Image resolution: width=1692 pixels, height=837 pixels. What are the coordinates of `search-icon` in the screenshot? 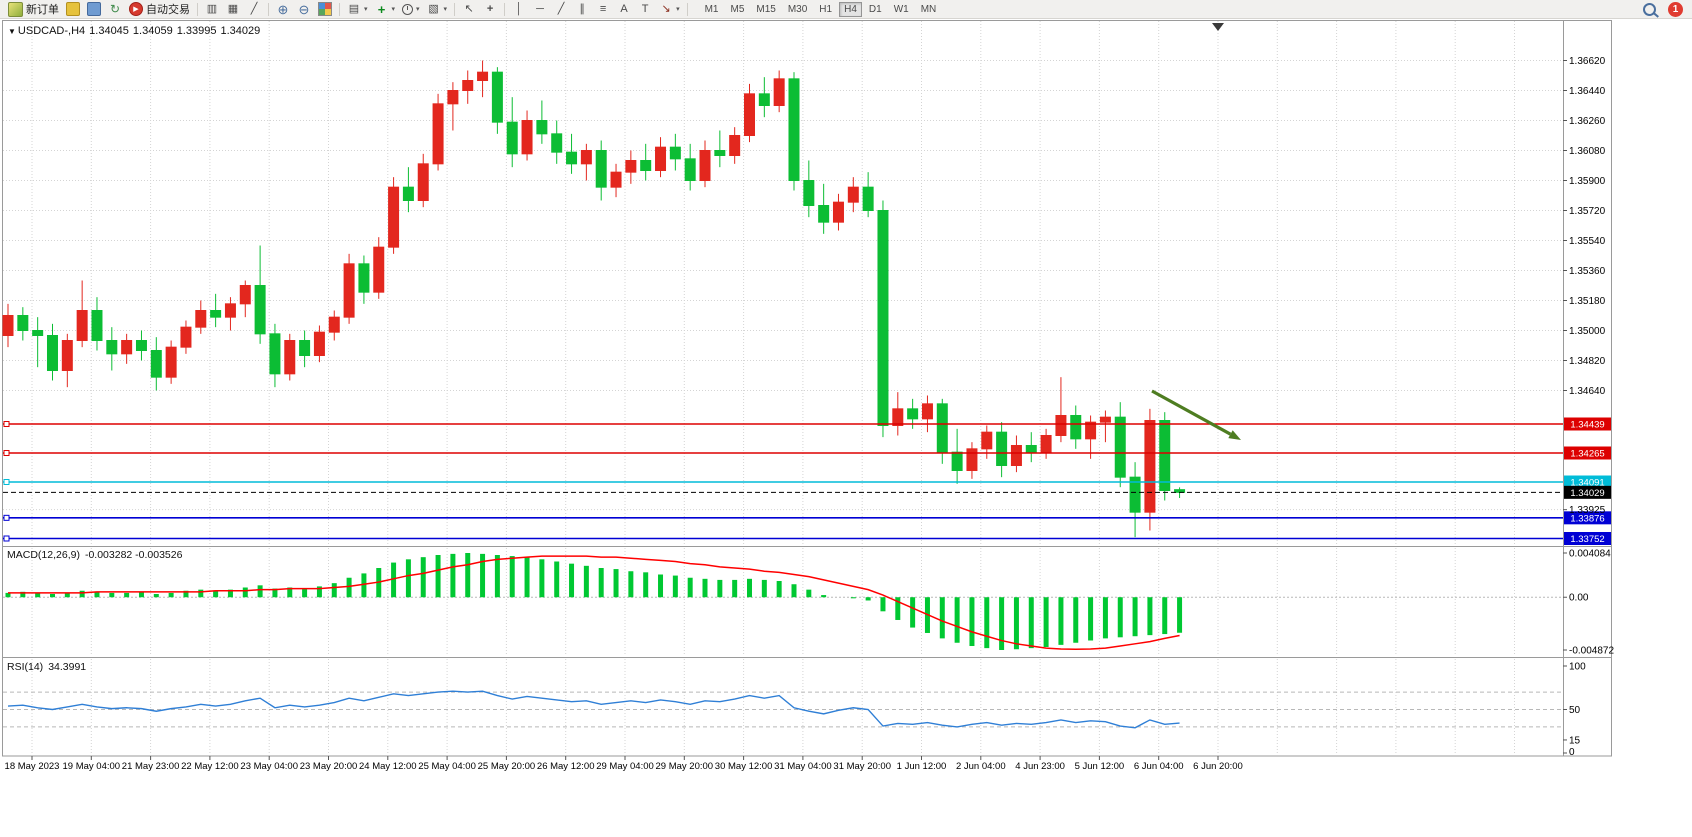 It's located at (1649, 9).